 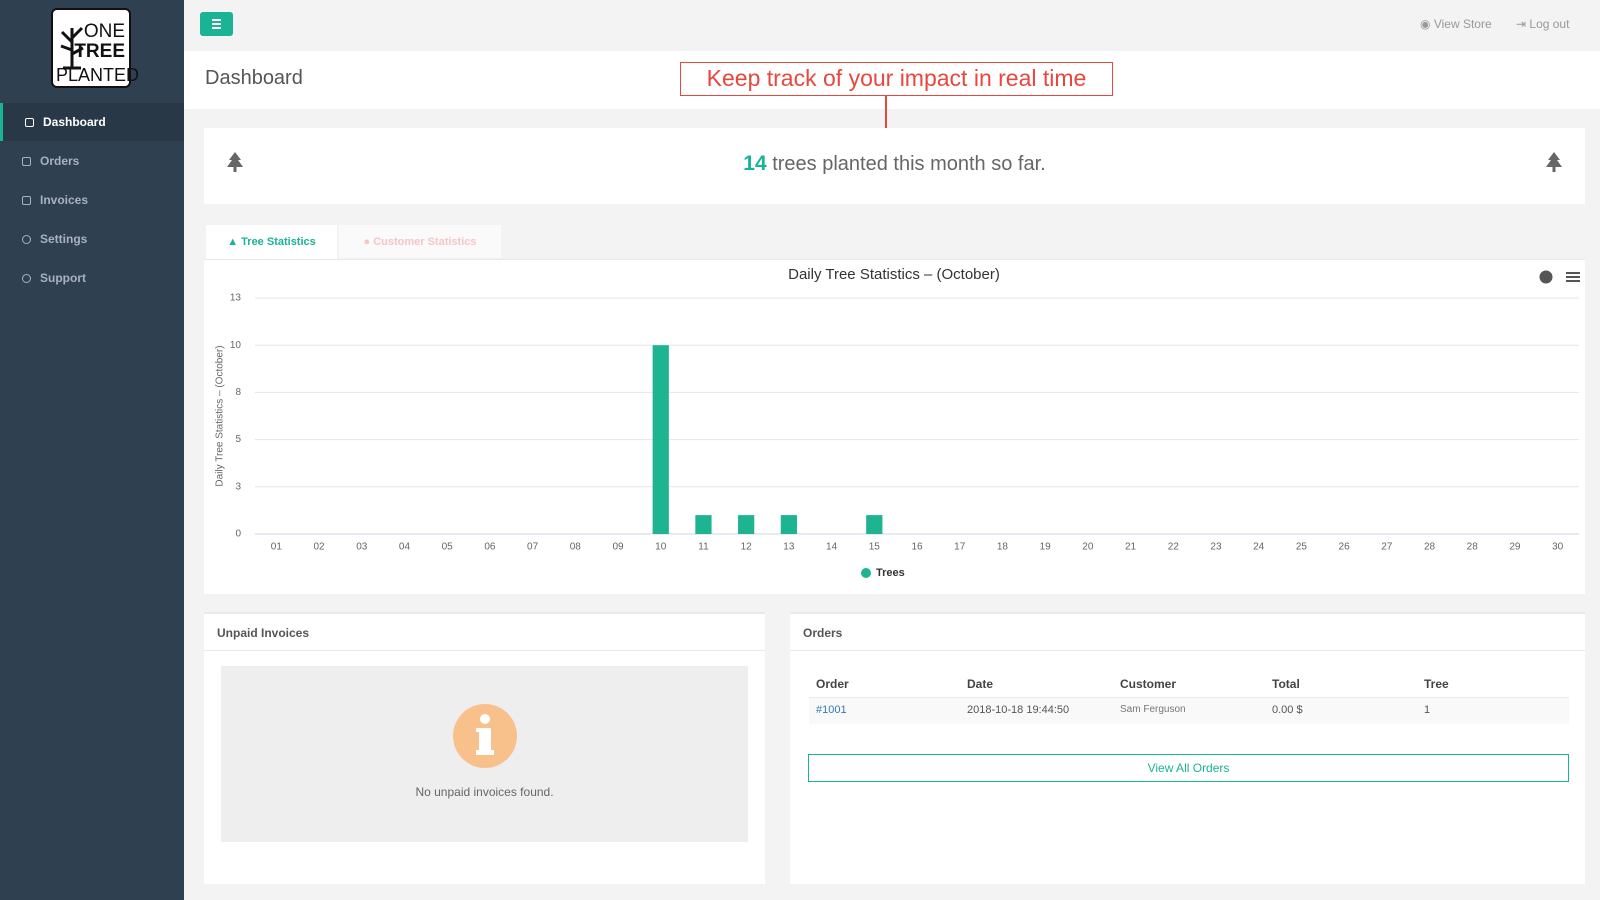 What do you see at coordinates (980, 684) in the screenshot?
I see `column-header: Date` at bounding box center [980, 684].